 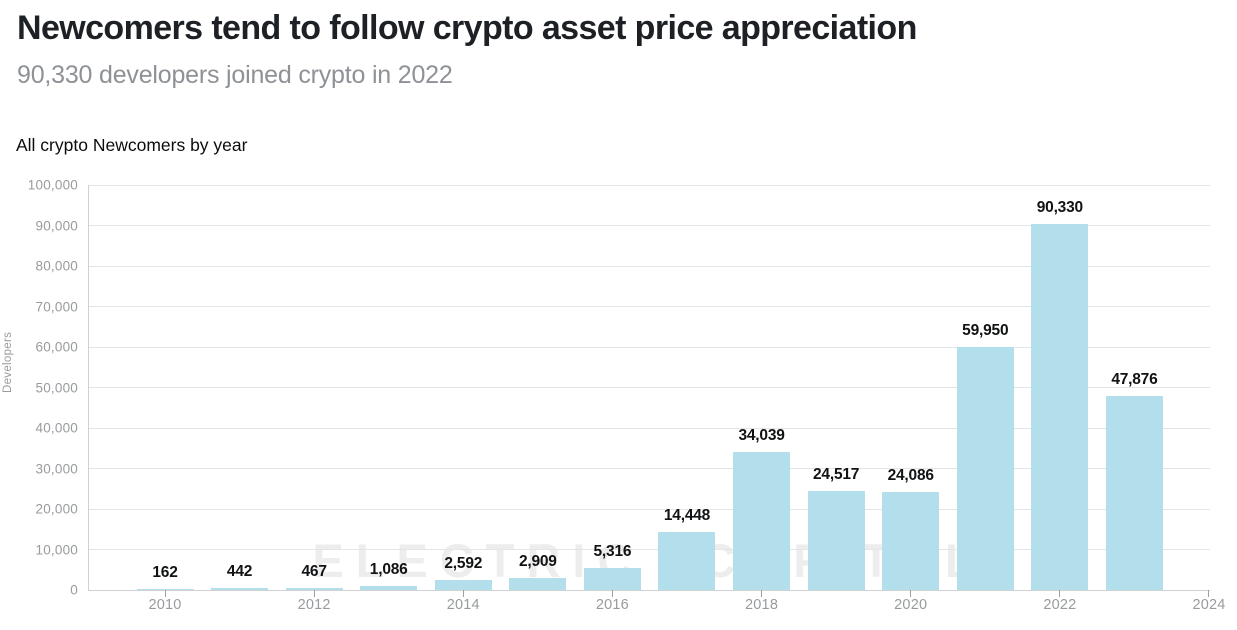 What do you see at coordinates (388, 569) in the screenshot?
I see `bar-value-label-2013: 1,086` at bounding box center [388, 569].